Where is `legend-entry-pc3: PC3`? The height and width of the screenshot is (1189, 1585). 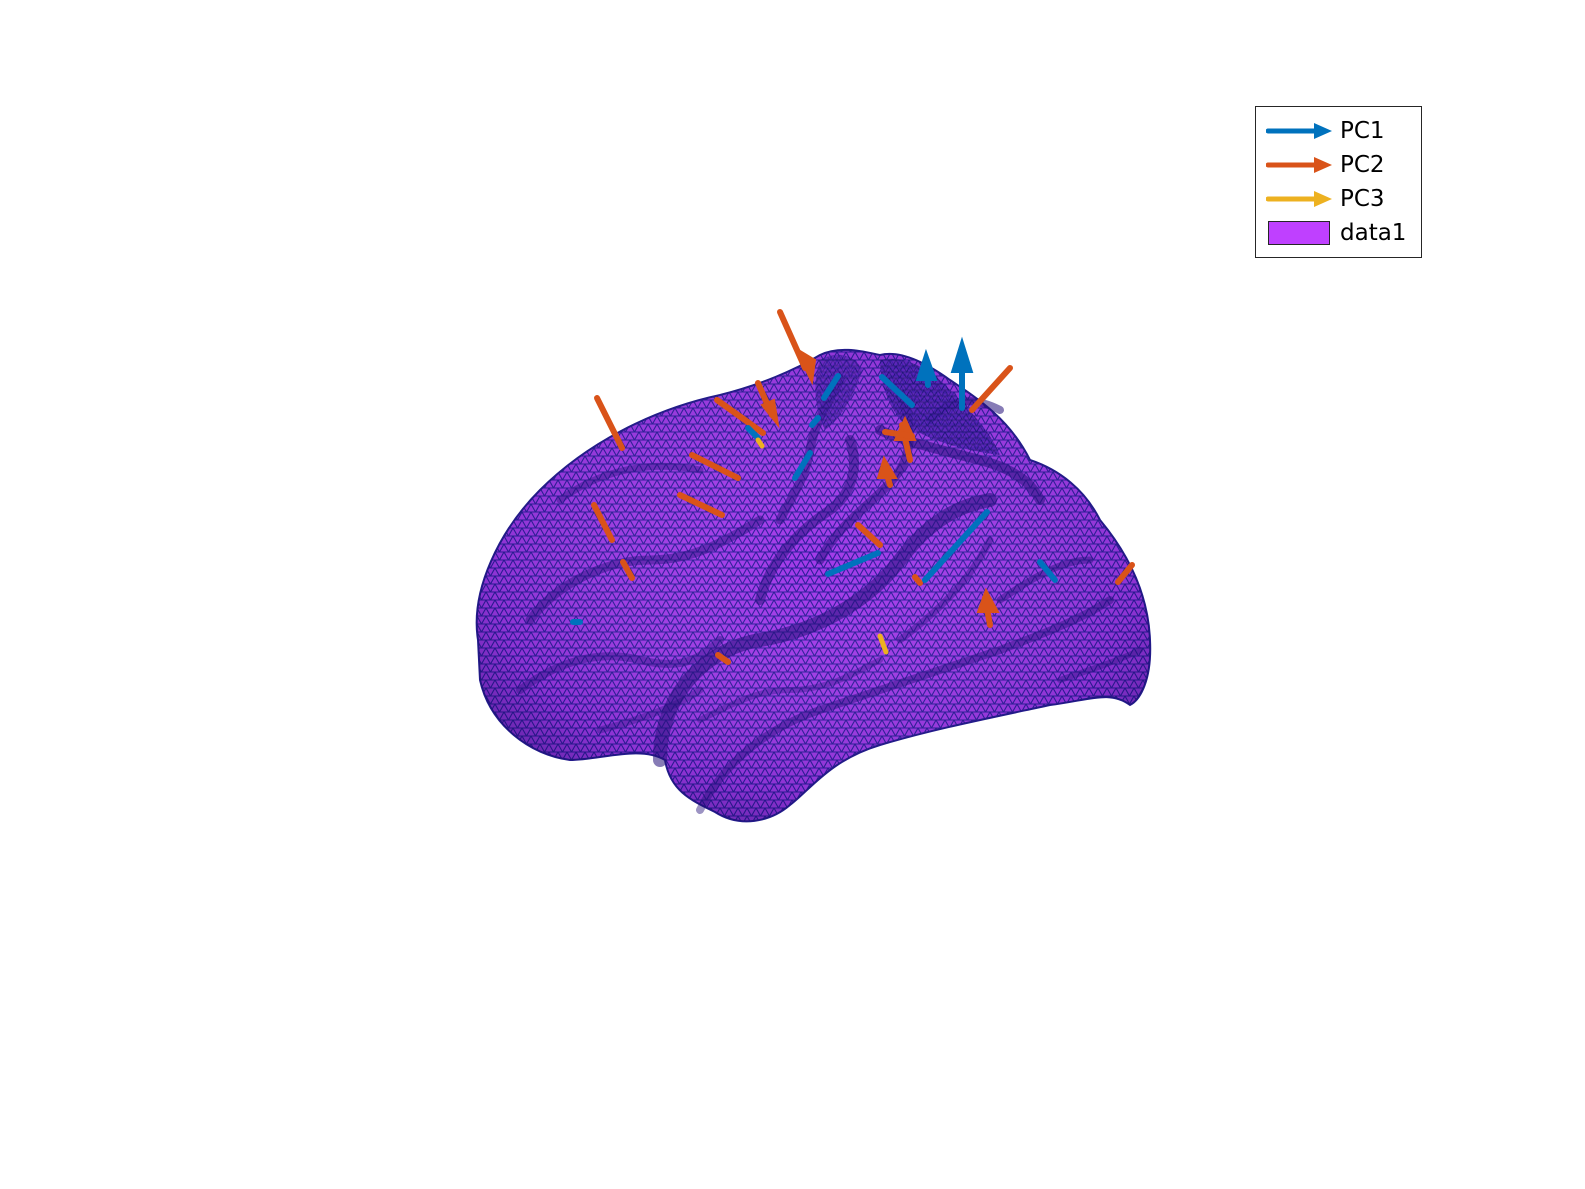
legend-entry-pc3: PC3 is located at coordinates (1341, 199).